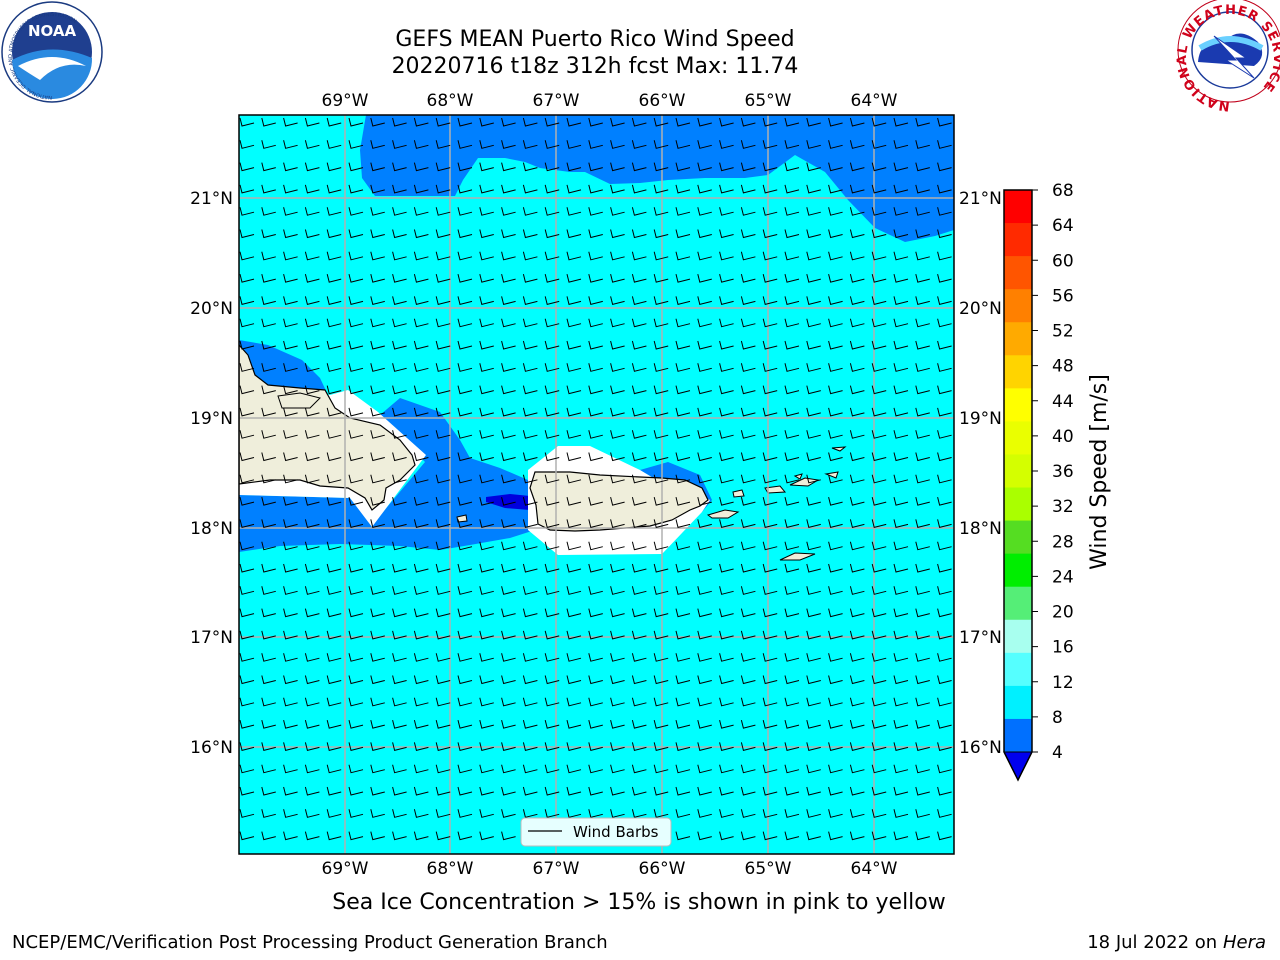  I want to click on legend-label: Wind Barbs, so click(616, 832).